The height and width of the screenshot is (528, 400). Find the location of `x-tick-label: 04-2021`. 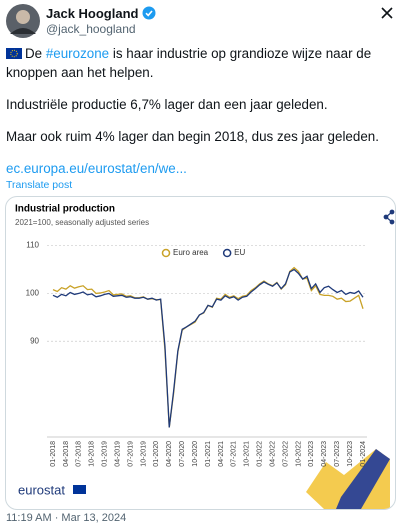

x-tick-label: 04-2021 is located at coordinates (221, 454).